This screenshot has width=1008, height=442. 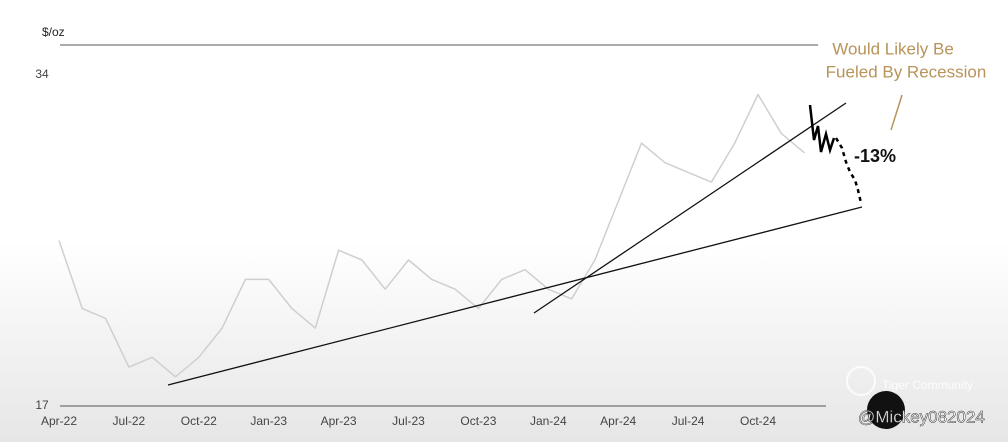 I want to click on x-tick-label: Jul-22, so click(x=129, y=421).